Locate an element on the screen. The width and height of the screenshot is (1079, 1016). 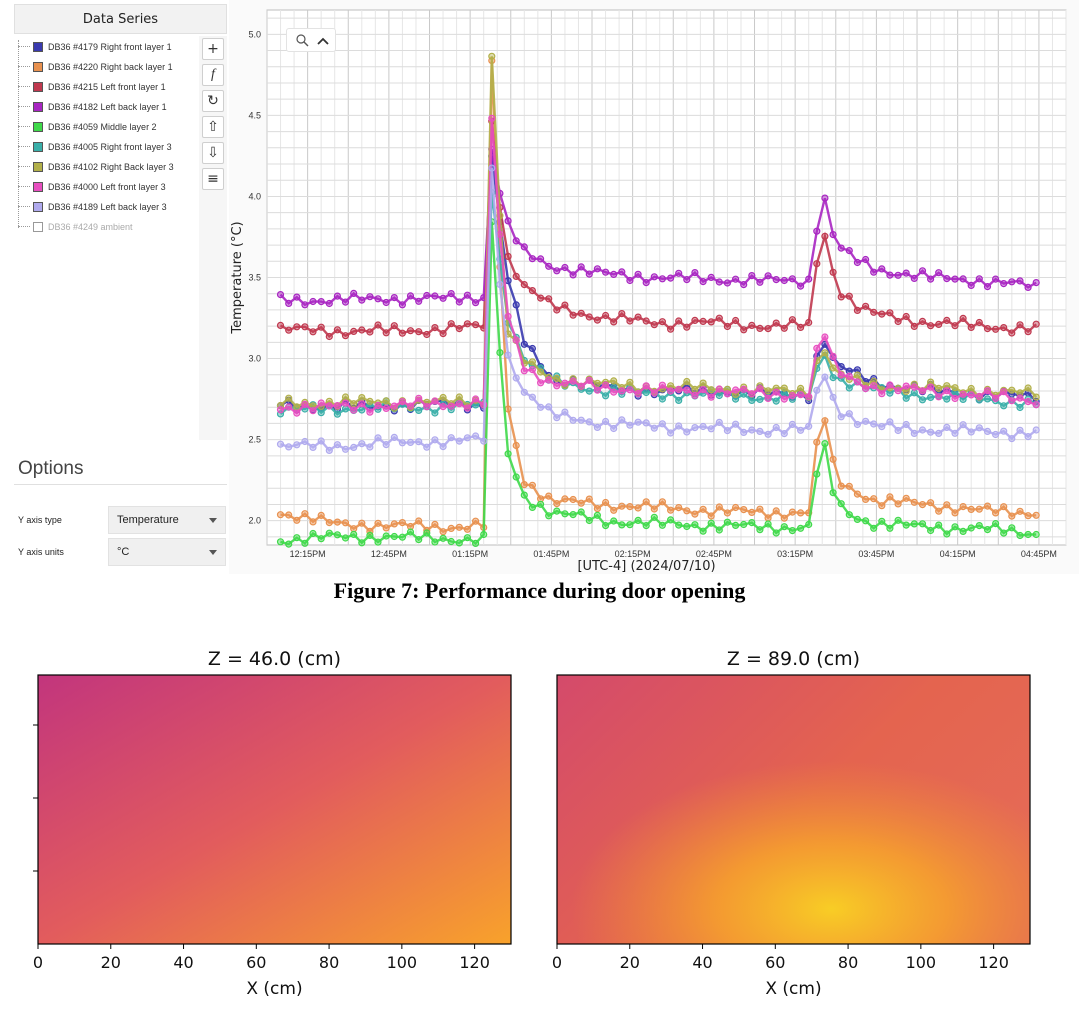
series-path is located at coordinates (658, 227).